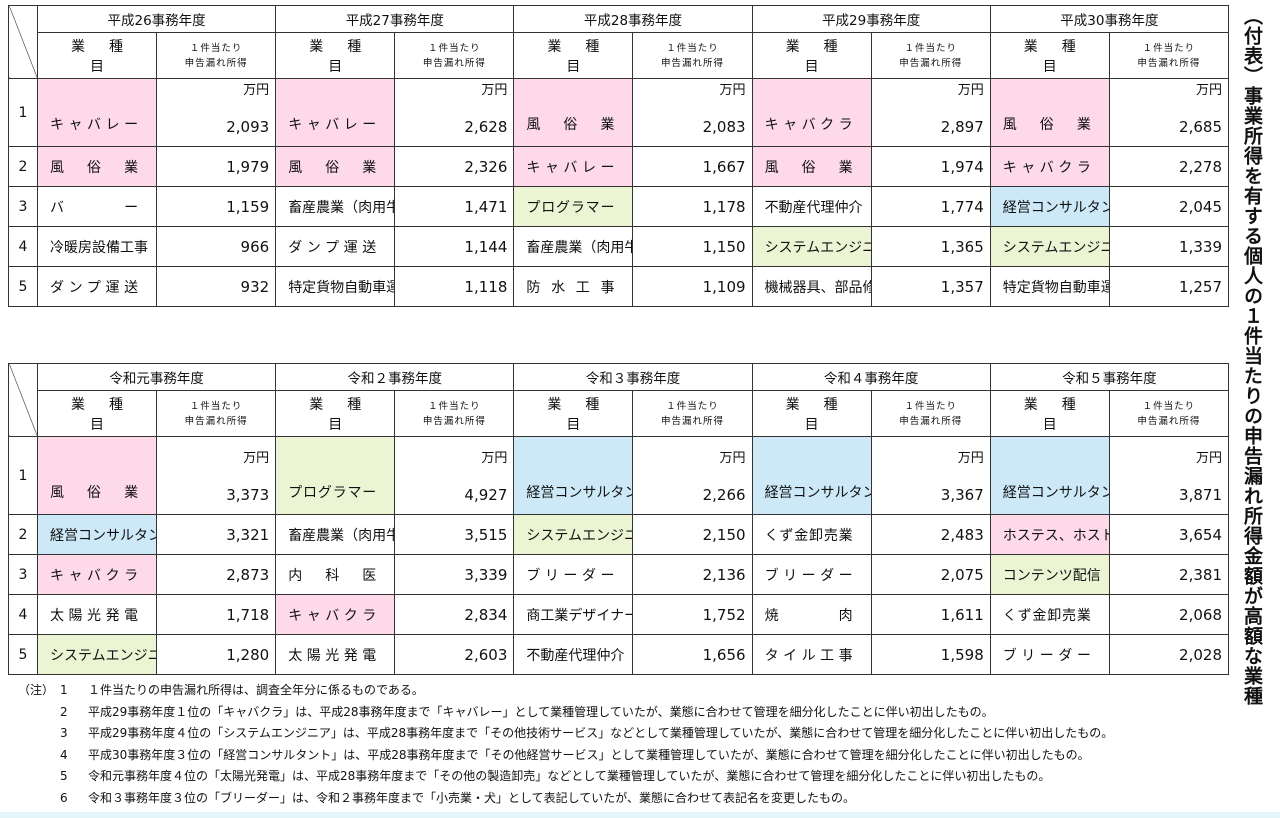 This screenshot has width=1280, height=818. What do you see at coordinates (640, 815) in the screenshot?
I see `bottom-band` at bounding box center [640, 815].